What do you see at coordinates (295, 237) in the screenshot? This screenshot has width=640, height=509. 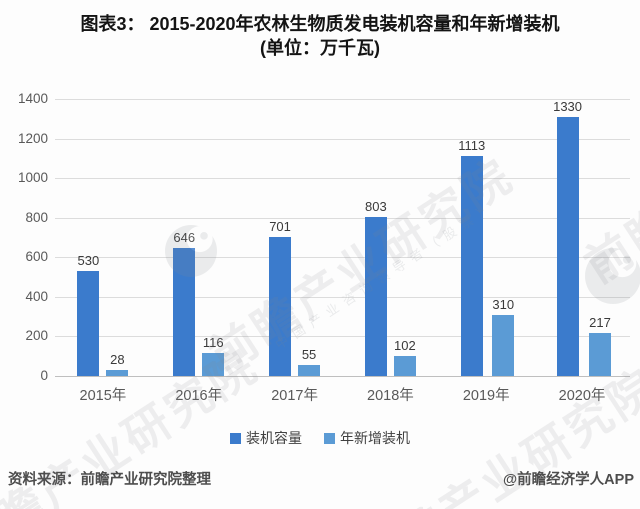 I see `bar-group: 701 55` at bounding box center [295, 237].